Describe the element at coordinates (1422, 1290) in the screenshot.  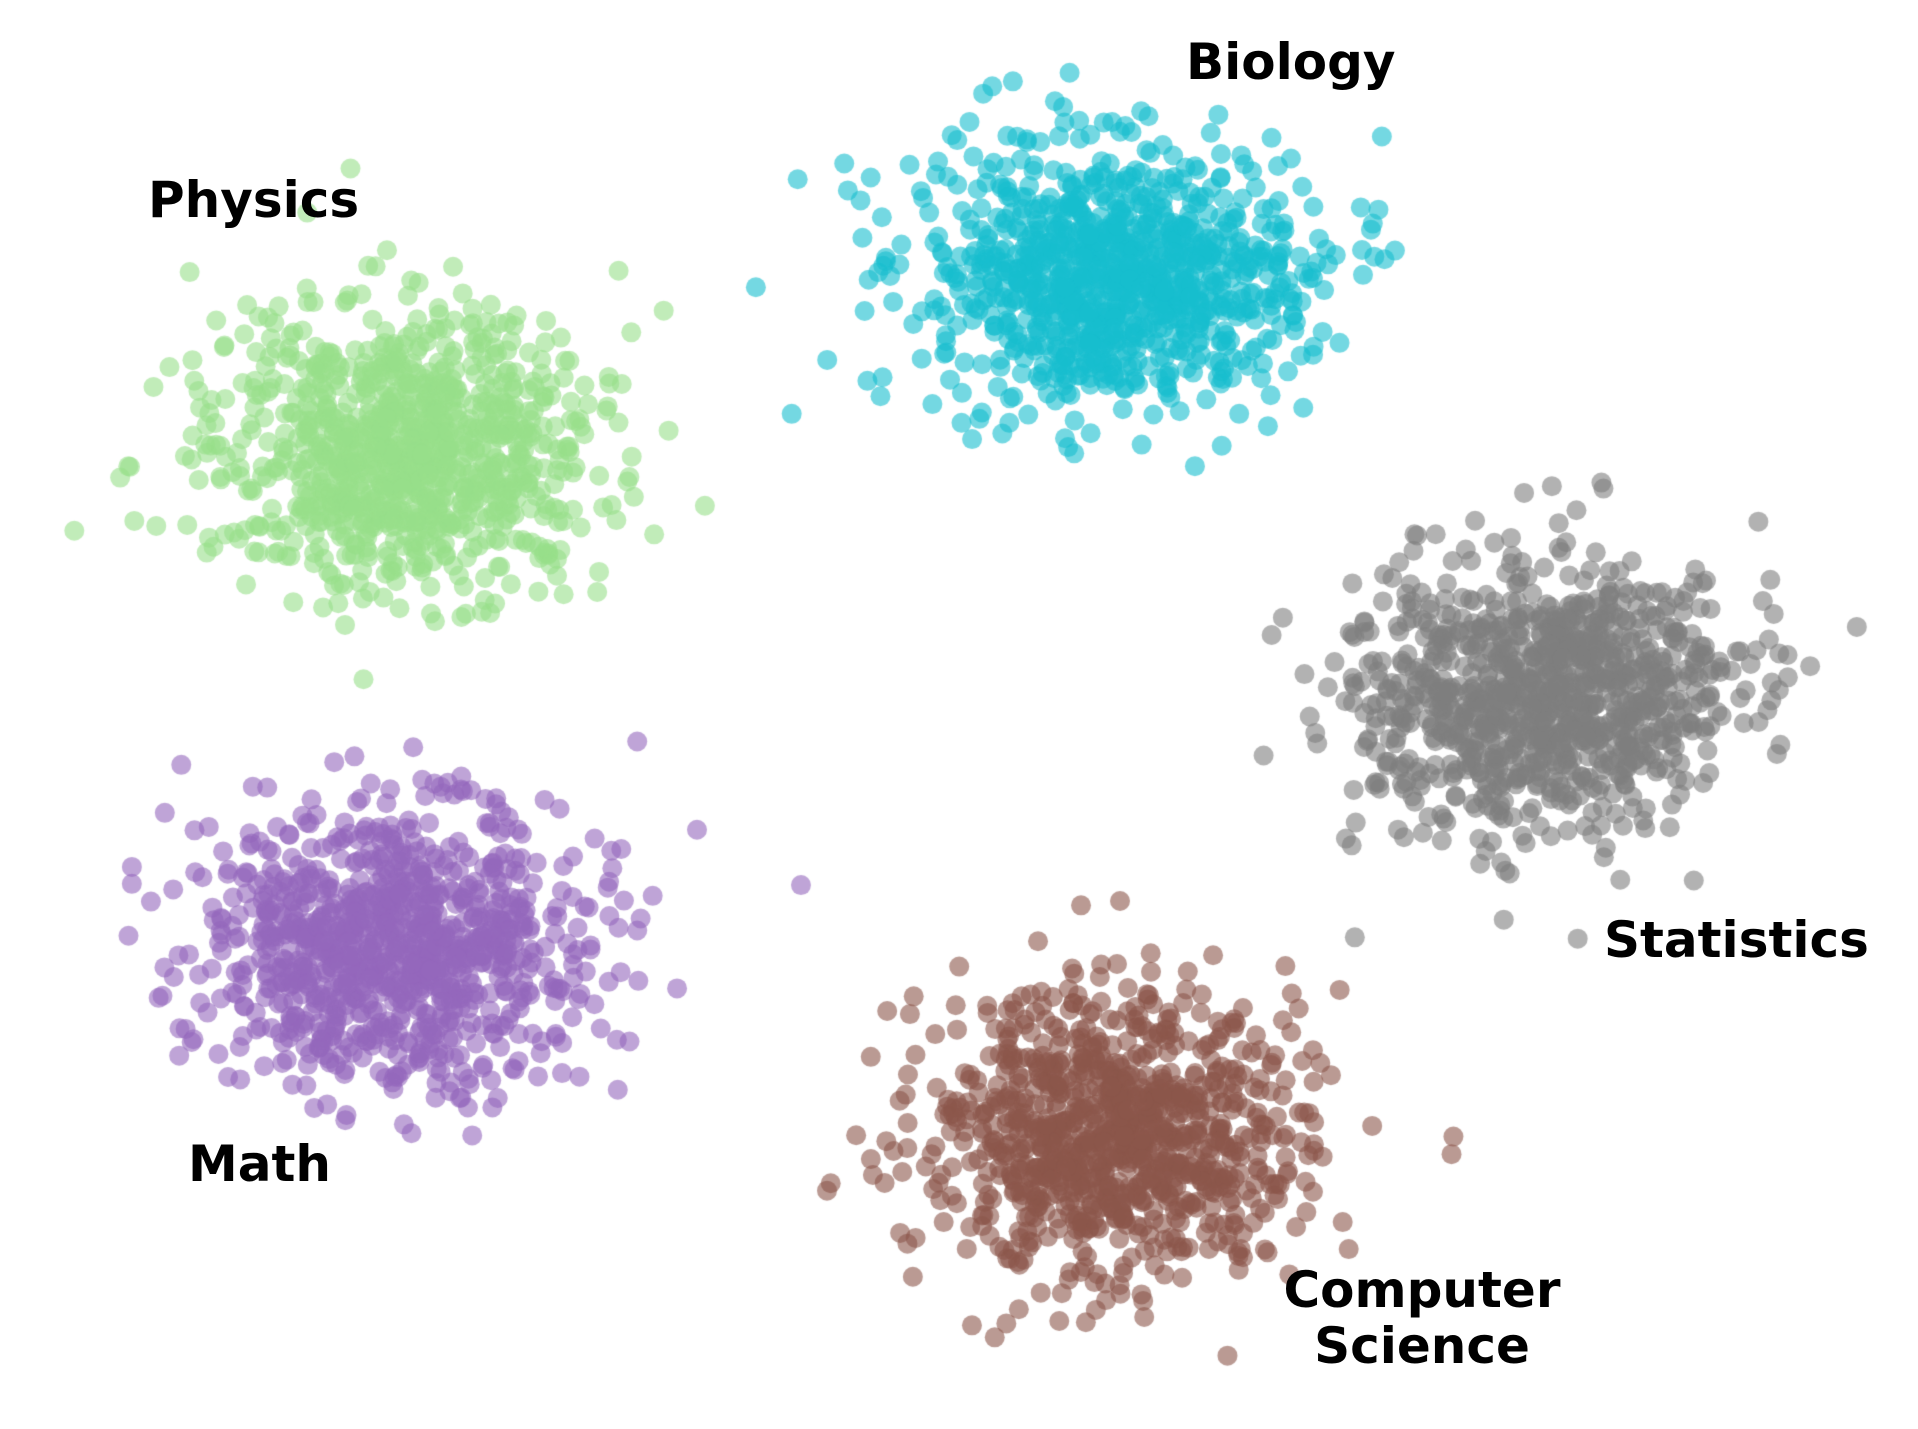
I see `label-computer-science-line1: Computer` at that location.